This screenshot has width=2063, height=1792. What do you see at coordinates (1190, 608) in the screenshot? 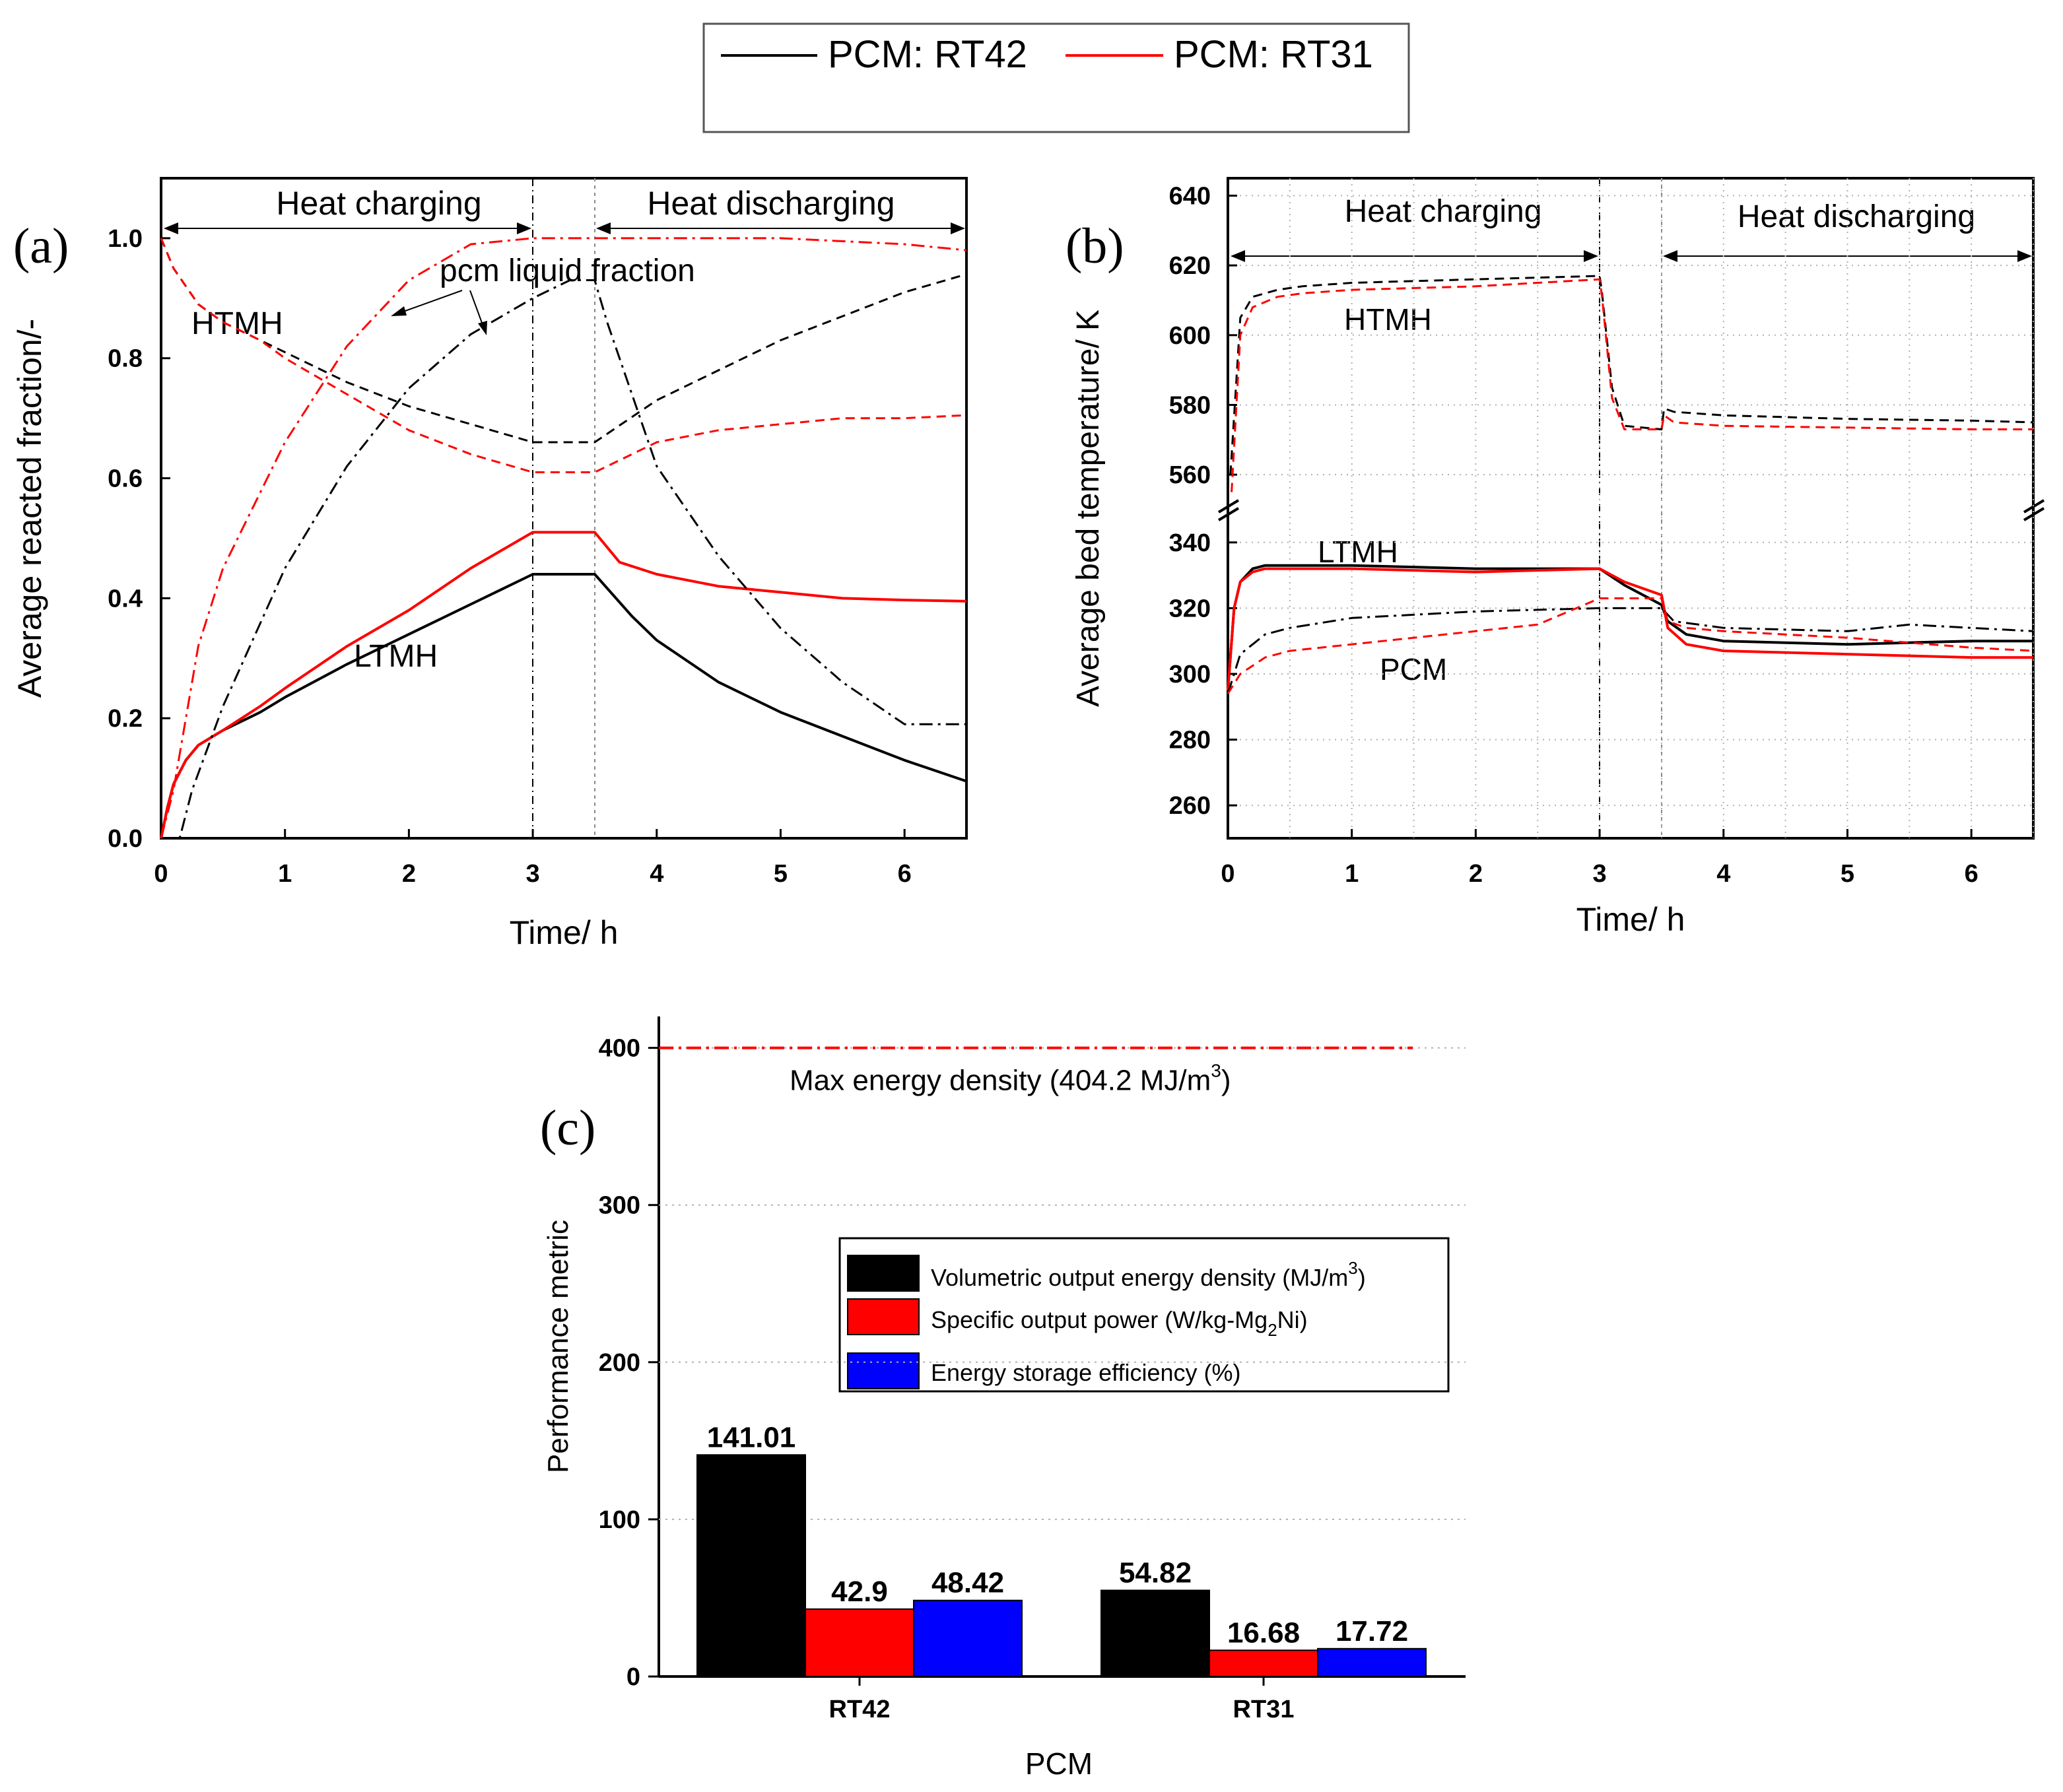
I see `panel-b-ytick-label: 320` at bounding box center [1190, 608].